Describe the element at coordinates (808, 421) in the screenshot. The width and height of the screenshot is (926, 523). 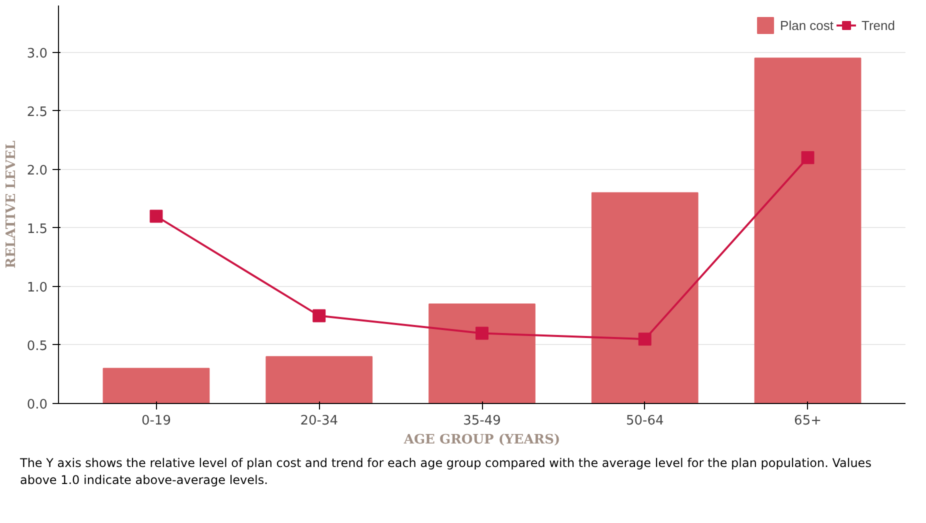
I see `x-tick-label: 65+` at that location.